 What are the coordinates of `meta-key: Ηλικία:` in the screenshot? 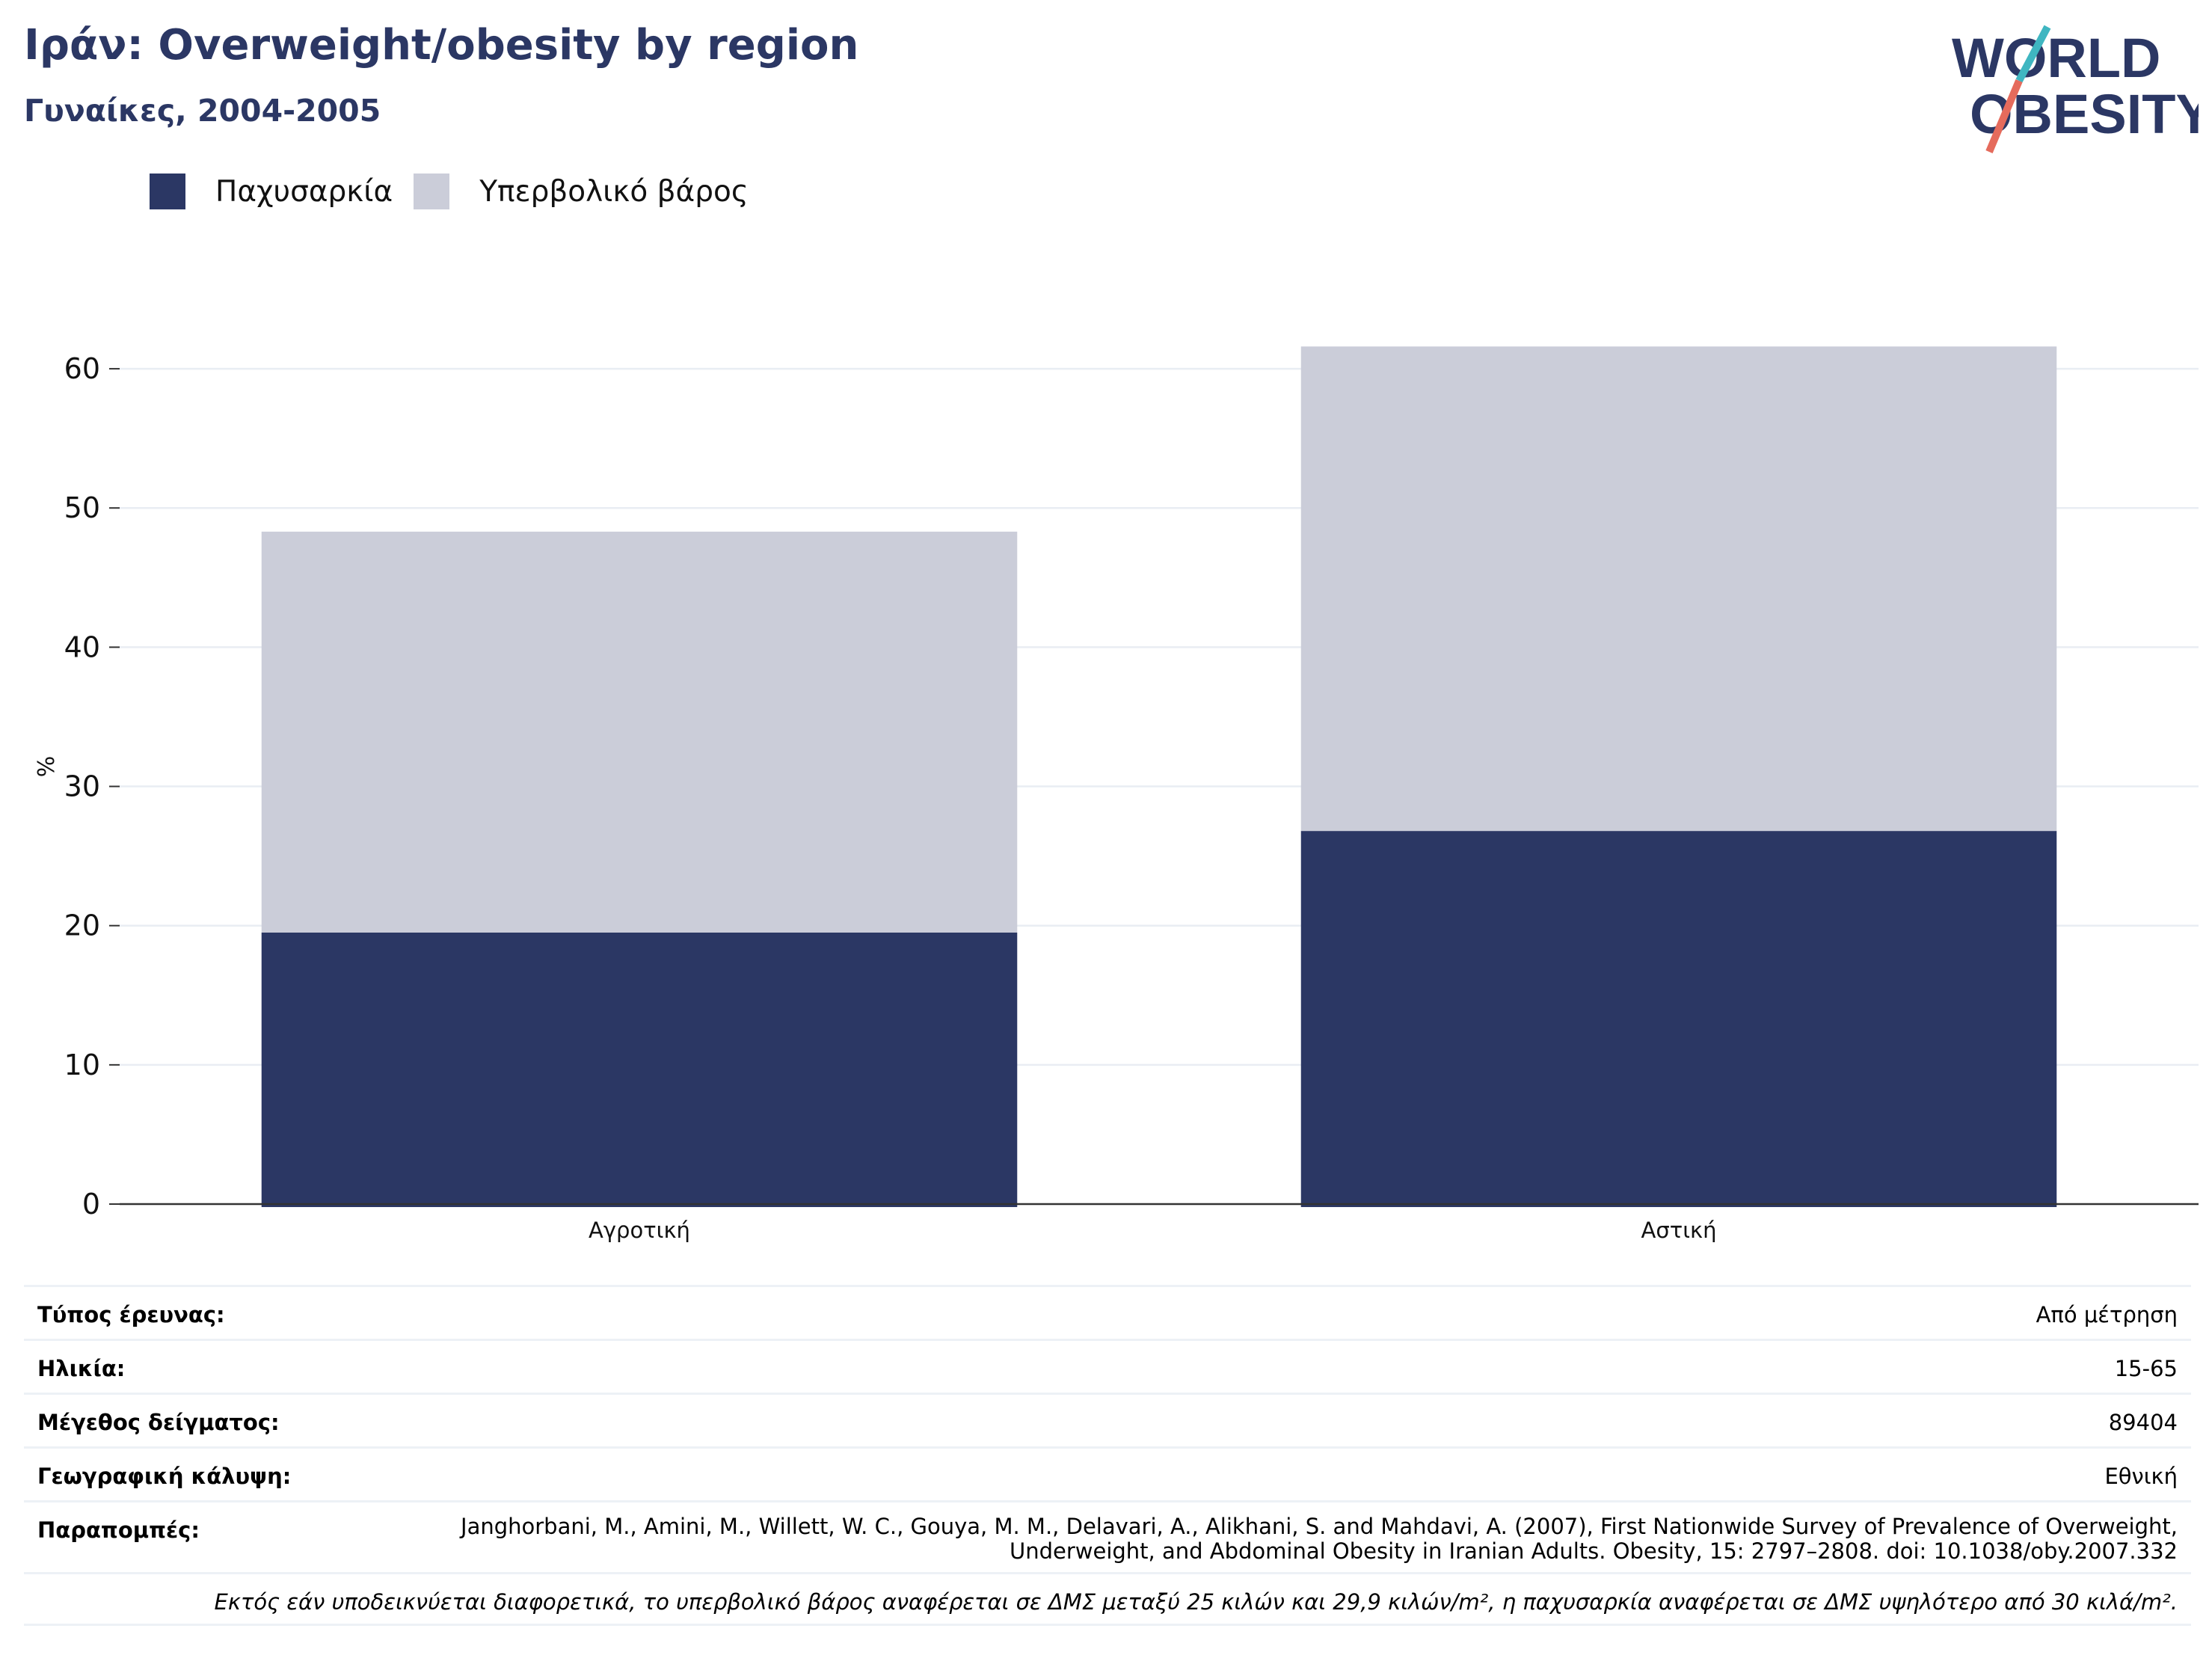 It's located at (81, 1368).